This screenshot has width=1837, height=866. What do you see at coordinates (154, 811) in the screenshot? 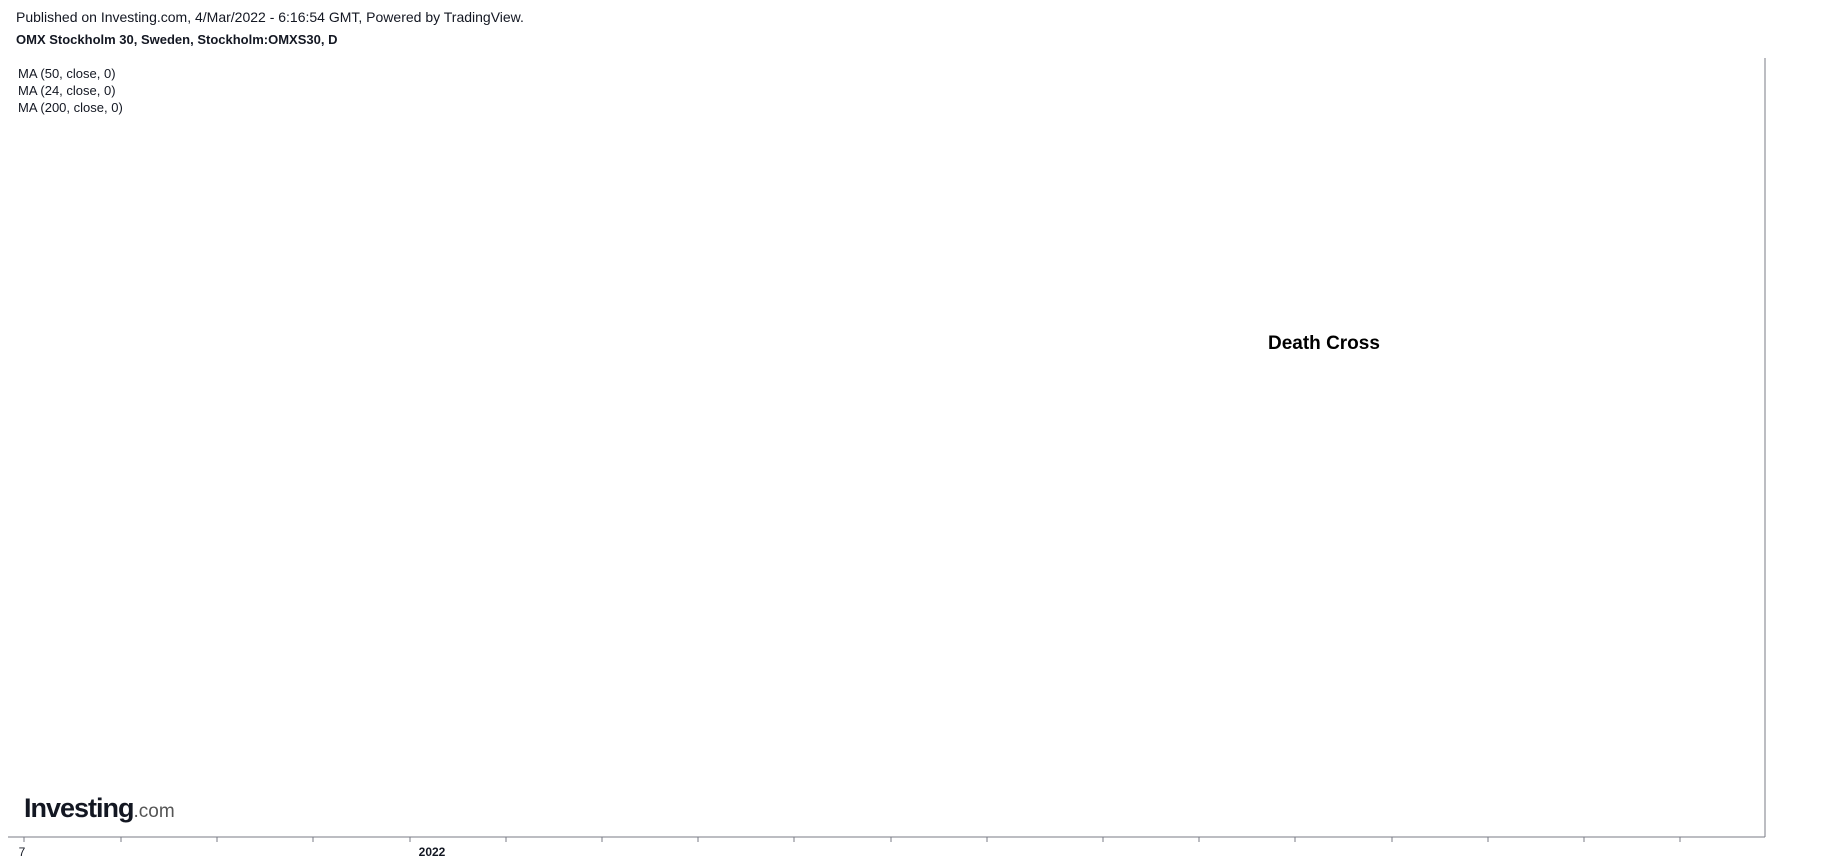
I see `logo-suffix: .com` at bounding box center [154, 811].